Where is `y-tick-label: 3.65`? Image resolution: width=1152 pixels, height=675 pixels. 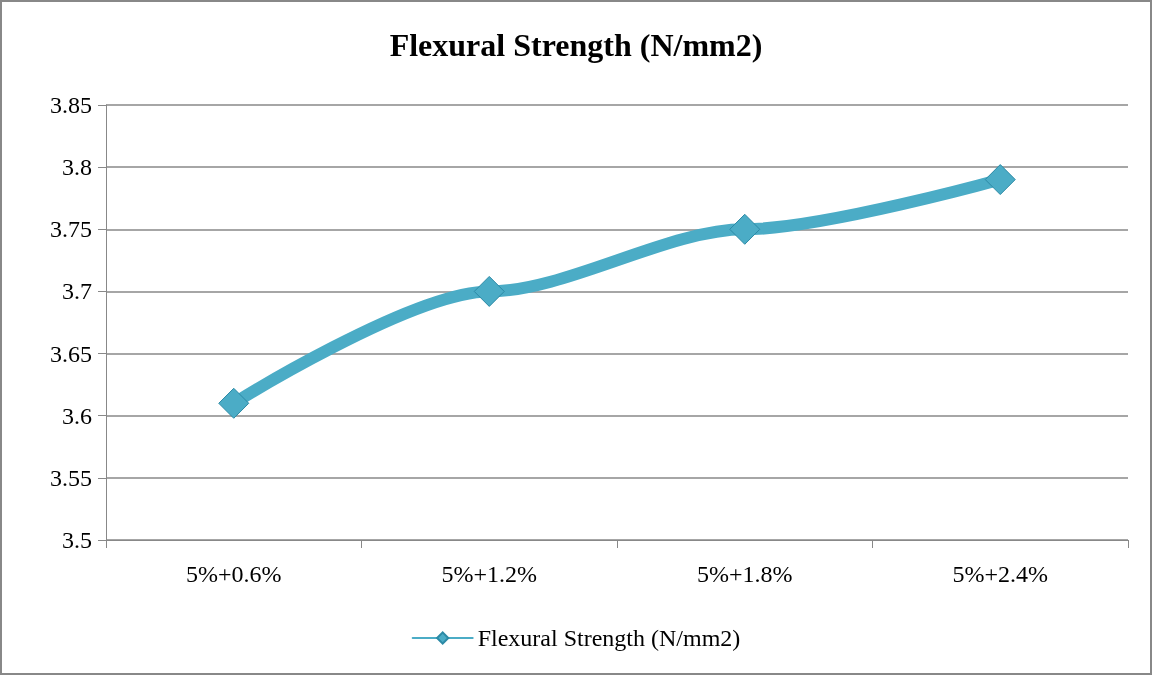 y-tick-label: 3.65 is located at coordinates (71, 353).